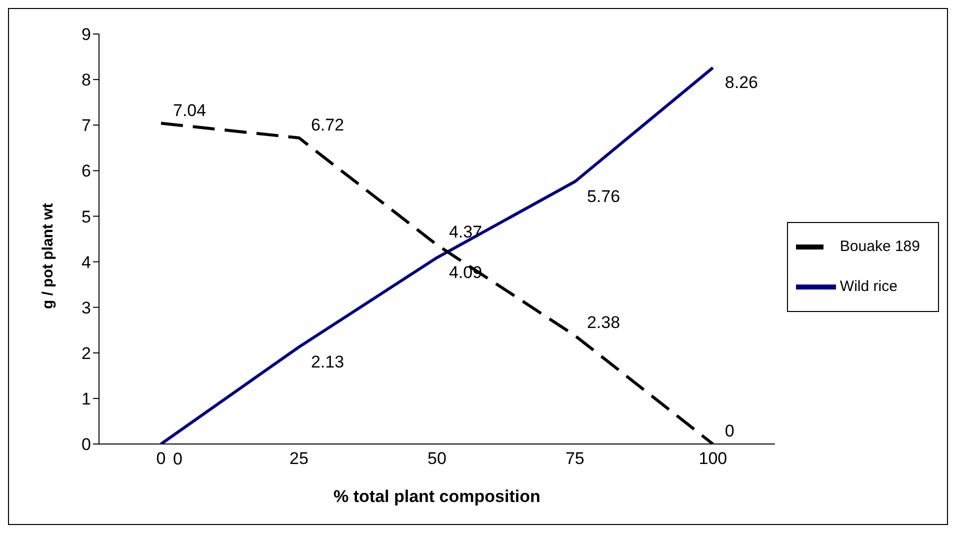  Describe the element at coordinates (86, 34) in the screenshot. I see `y-tick-label: 9` at that location.